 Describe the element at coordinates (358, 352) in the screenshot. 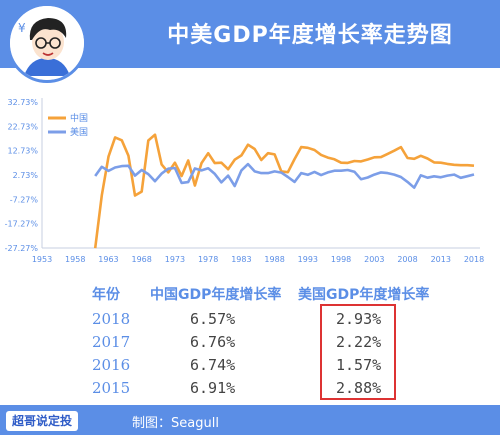

I see `usa-column-highlight-box` at that location.